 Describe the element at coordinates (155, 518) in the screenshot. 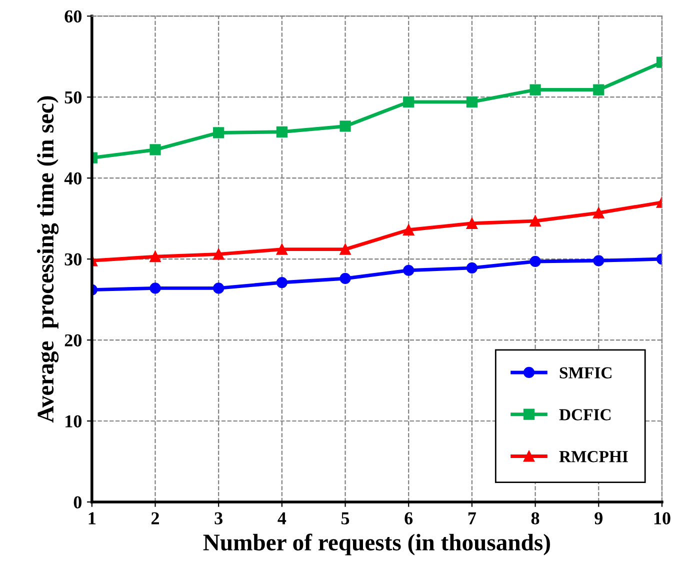

I see `x-tick-label: 2` at that location.